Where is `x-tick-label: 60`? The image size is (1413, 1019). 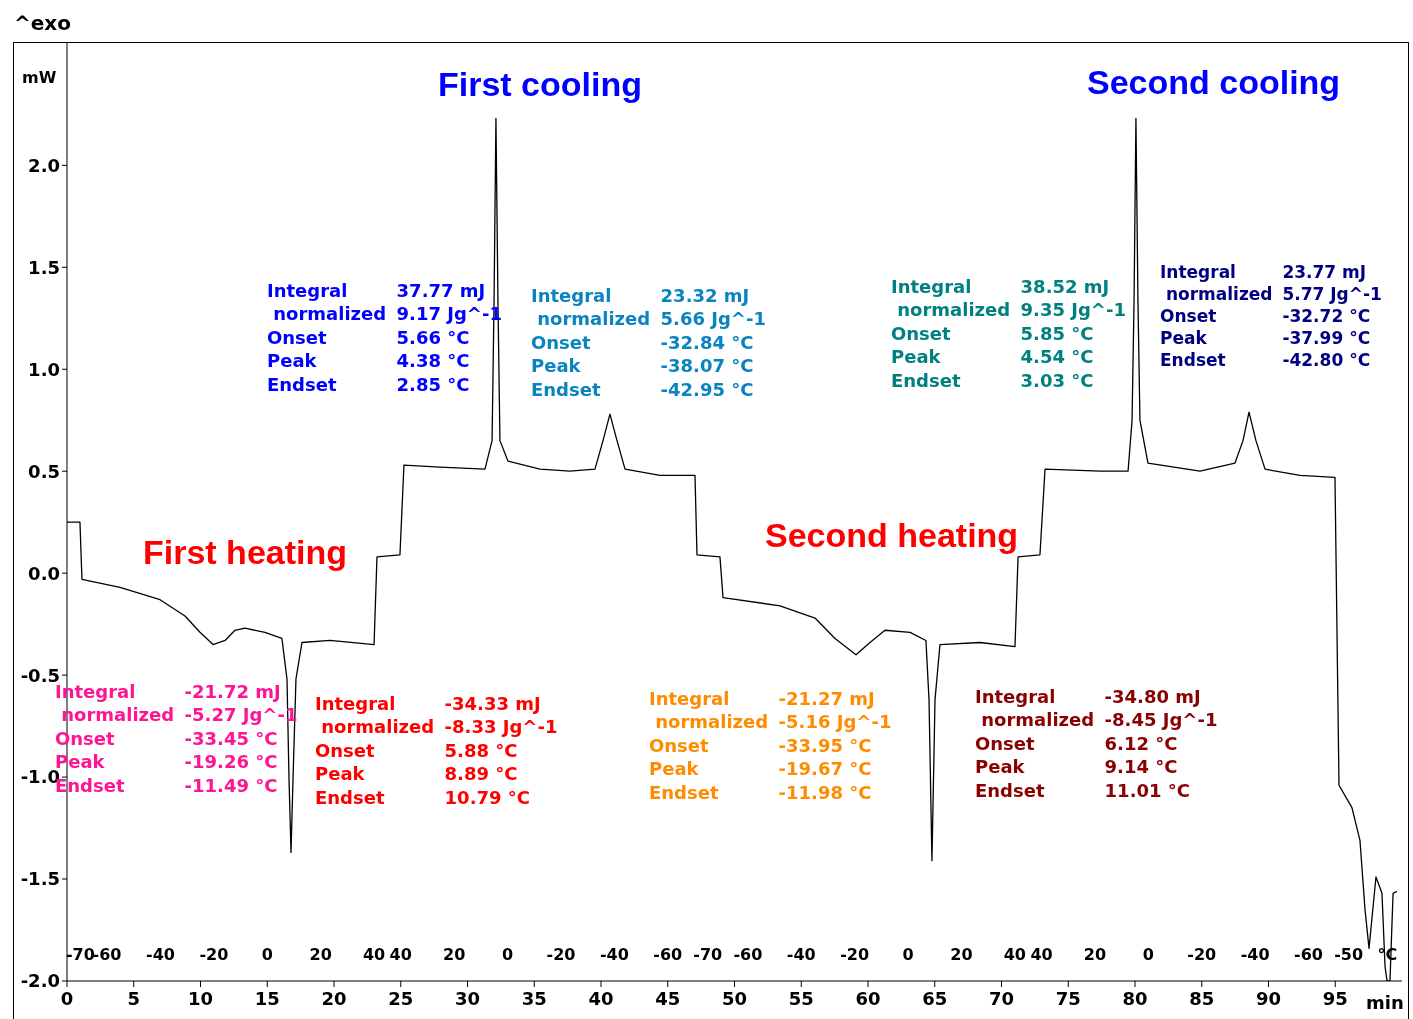 x-tick-label: 60 is located at coordinates (868, 998).